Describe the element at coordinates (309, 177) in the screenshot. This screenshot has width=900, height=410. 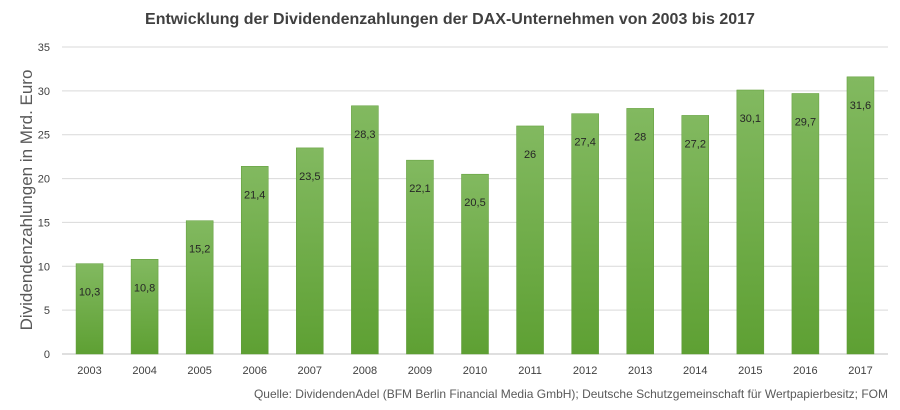
I see `data-label-2007: 23,5` at that location.